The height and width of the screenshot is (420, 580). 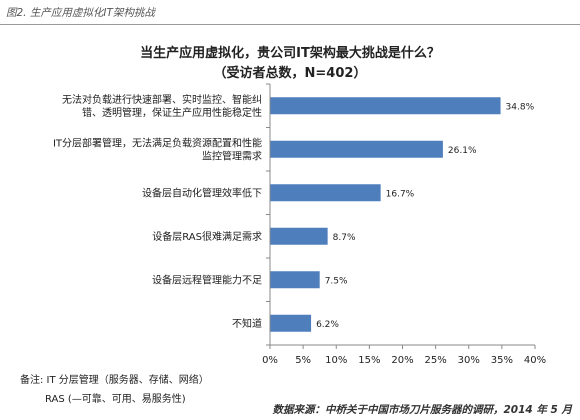 What do you see at coordinates (172, 112) in the screenshot?
I see `category-label-1-line-2: 错、透明管理，保证生产应用性能稳定性` at bounding box center [172, 112].